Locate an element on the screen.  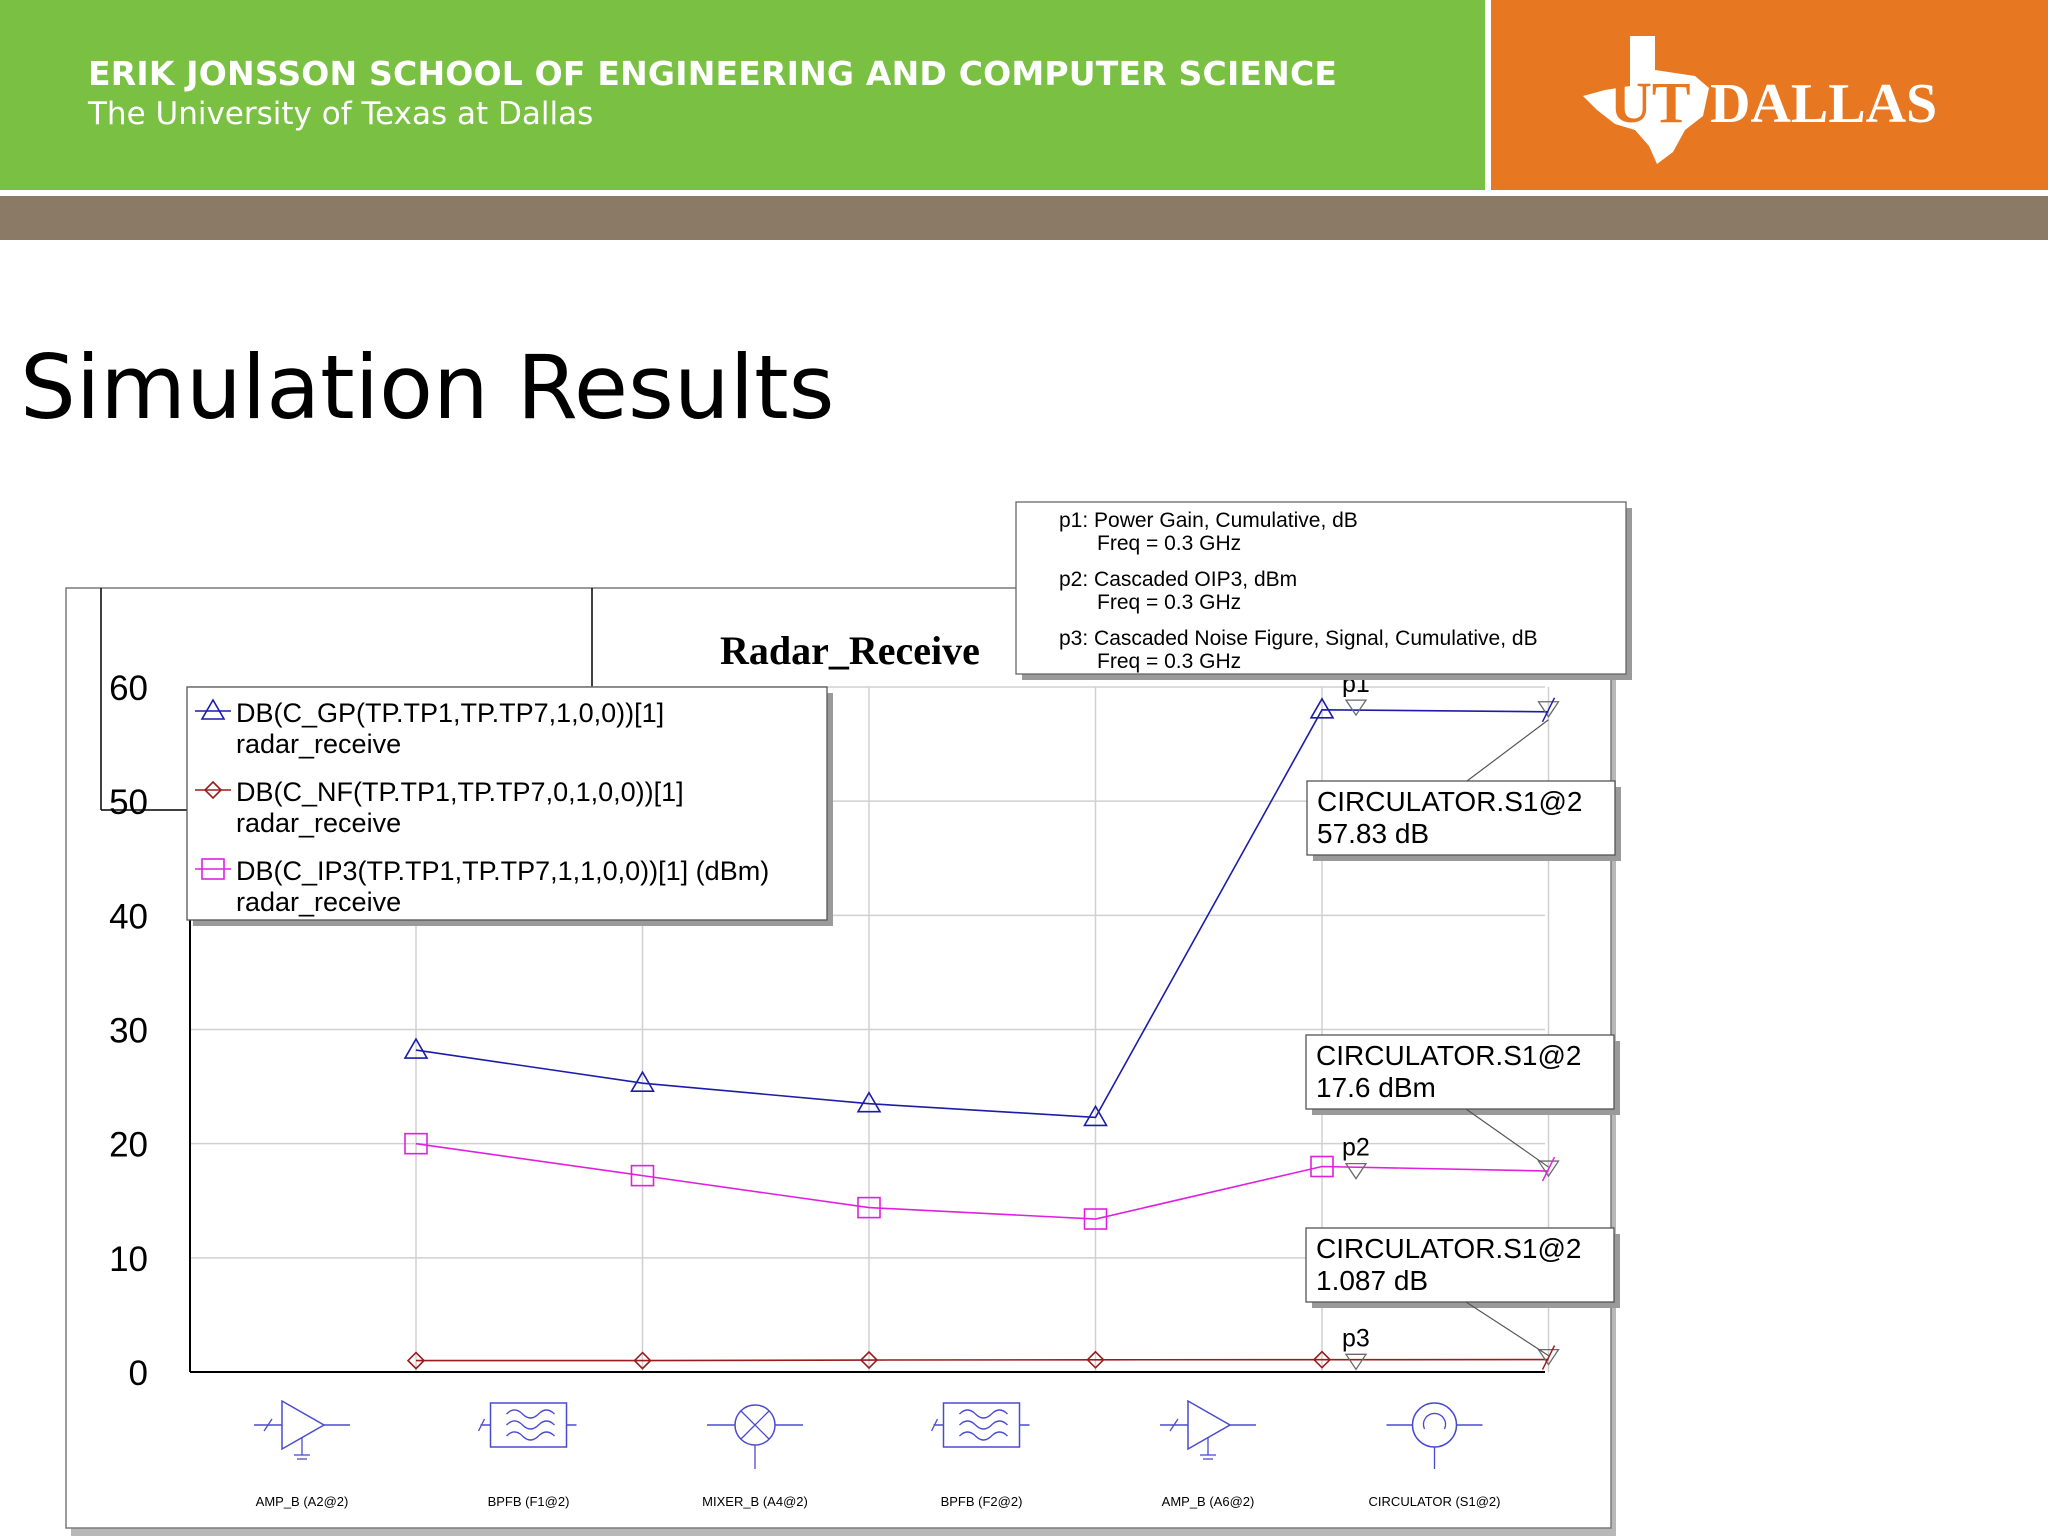
marker-box is located at coordinates (1321, 588).